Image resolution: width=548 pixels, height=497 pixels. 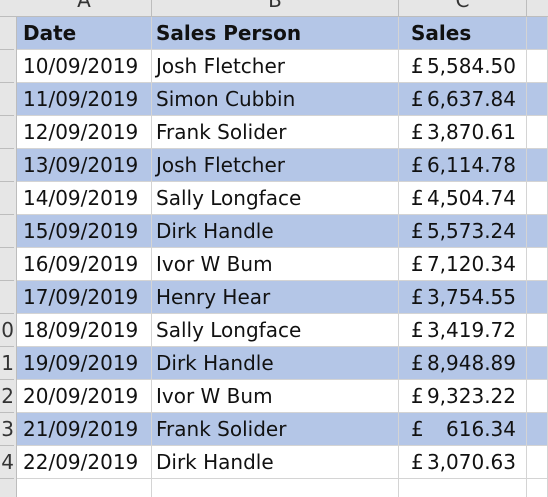 I want to click on cell-sales: £7,120.34, so click(x=463, y=264).